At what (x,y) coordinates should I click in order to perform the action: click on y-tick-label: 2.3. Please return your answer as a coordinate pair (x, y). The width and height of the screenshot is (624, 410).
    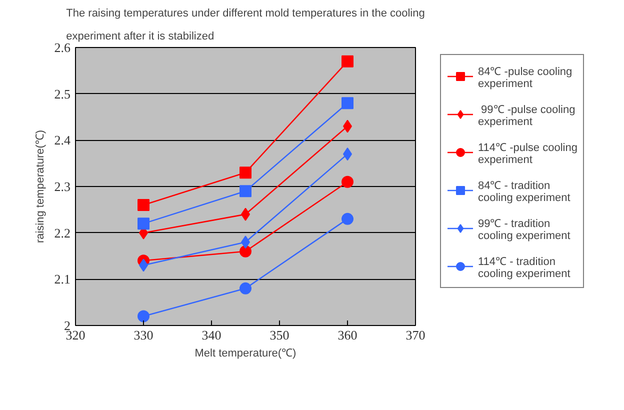
    Looking at the image, I should click on (62, 186).